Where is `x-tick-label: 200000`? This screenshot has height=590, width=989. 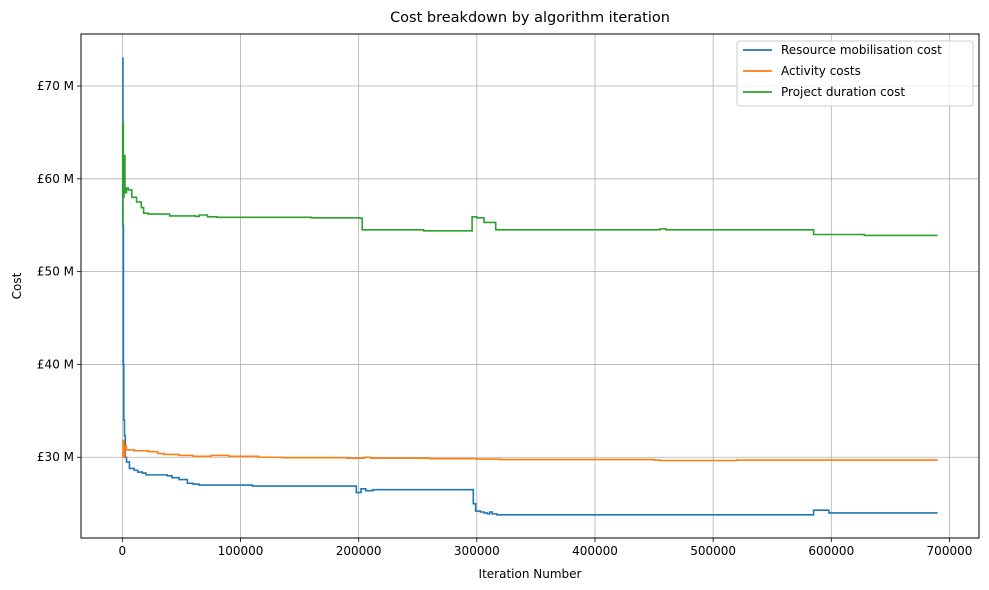 x-tick-label: 200000 is located at coordinates (359, 551).